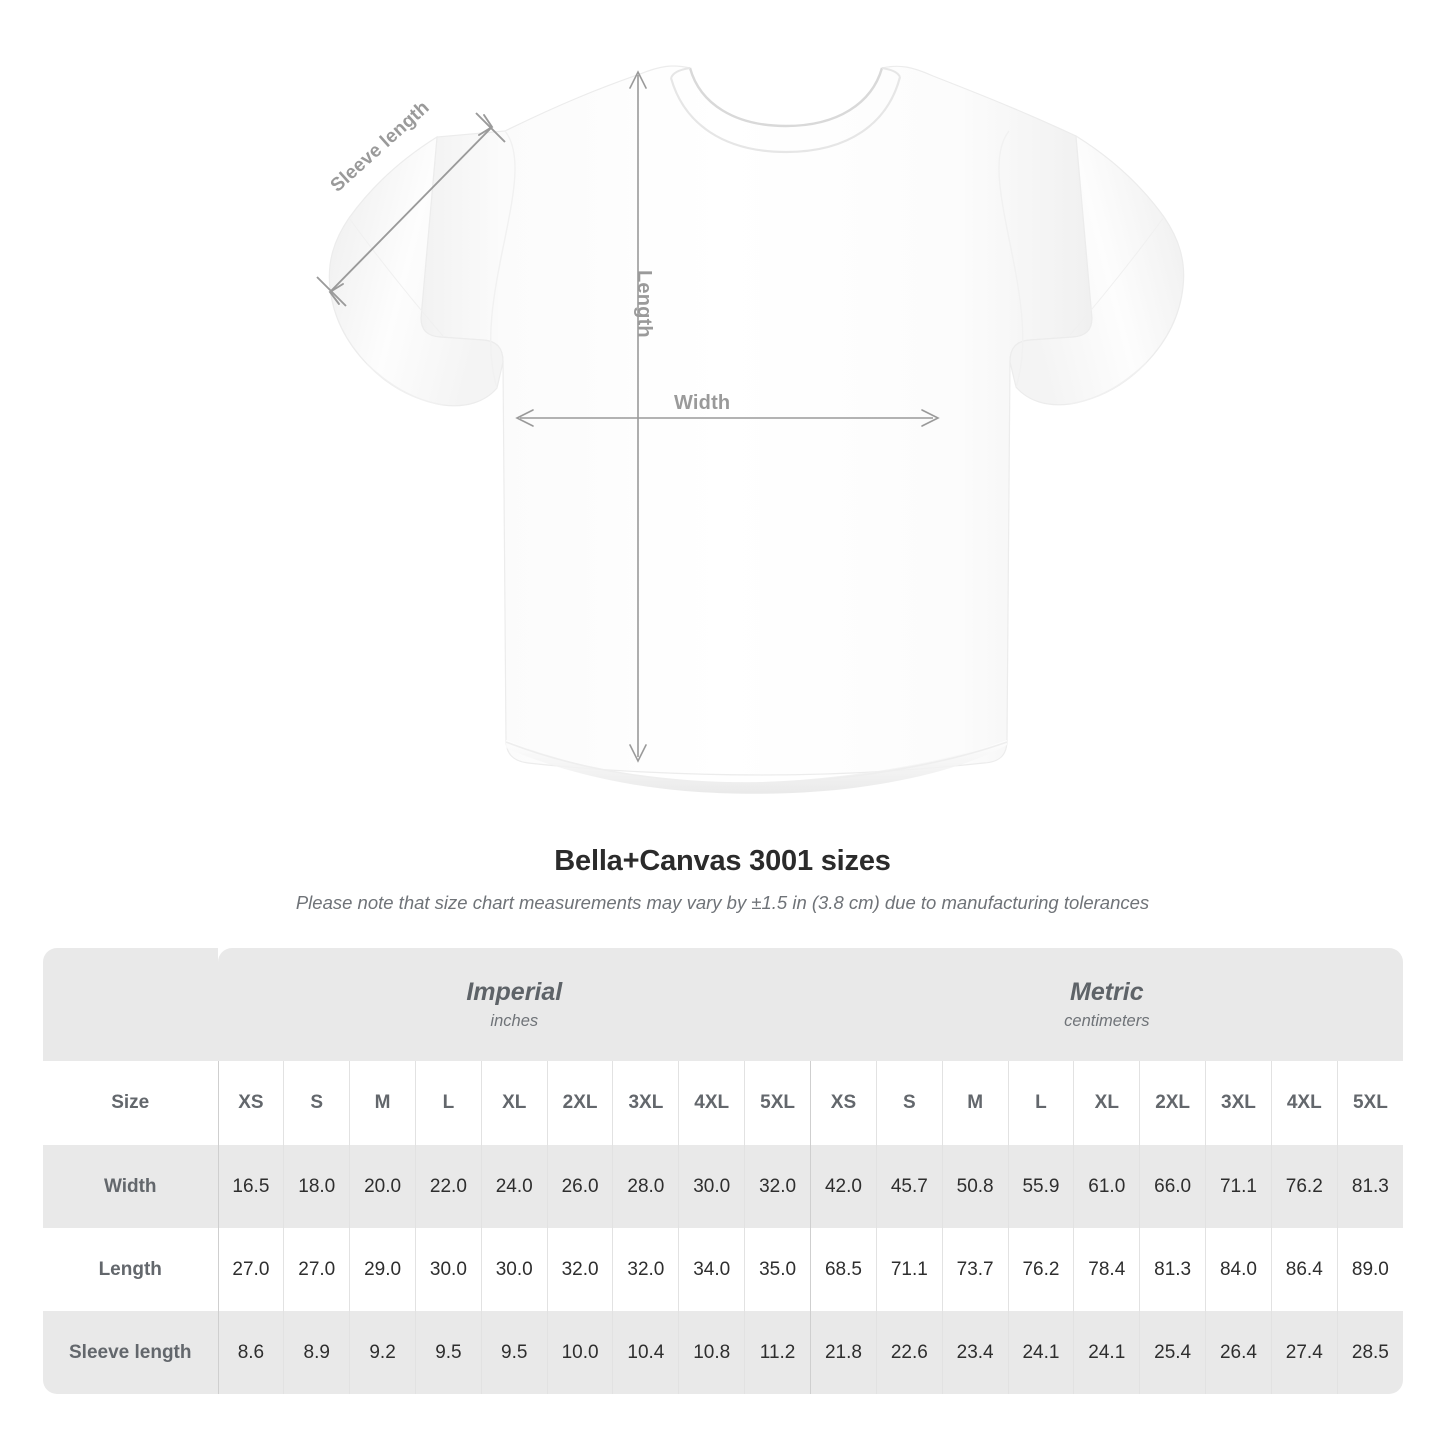 Image resolution: width=1445 pixels, height=1445 pixels. What do you see at coordinates (975, 1186) in the screenshot?
I see `width-metric-m: 50.8` at bounding box center [975, 1186].